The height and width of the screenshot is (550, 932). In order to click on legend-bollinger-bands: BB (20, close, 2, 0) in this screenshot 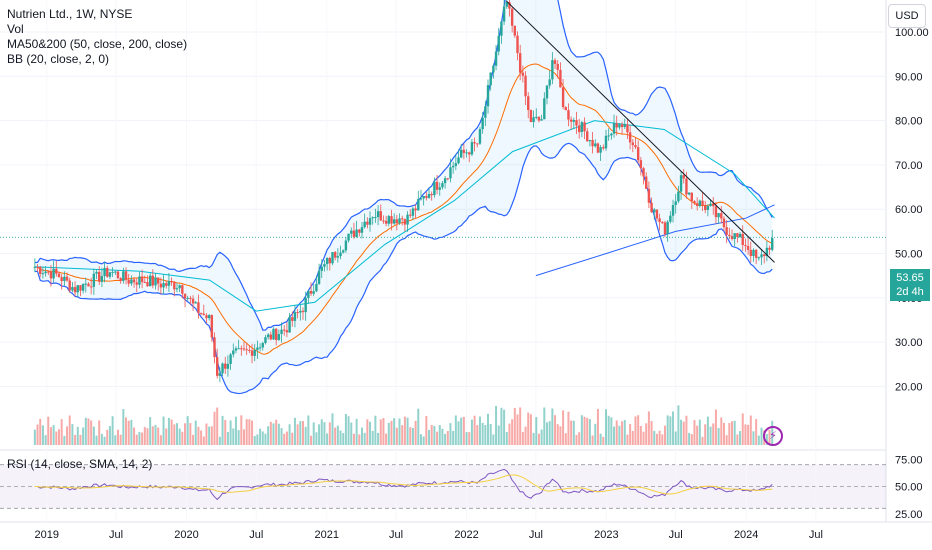, I will do `click(58, 59)`.